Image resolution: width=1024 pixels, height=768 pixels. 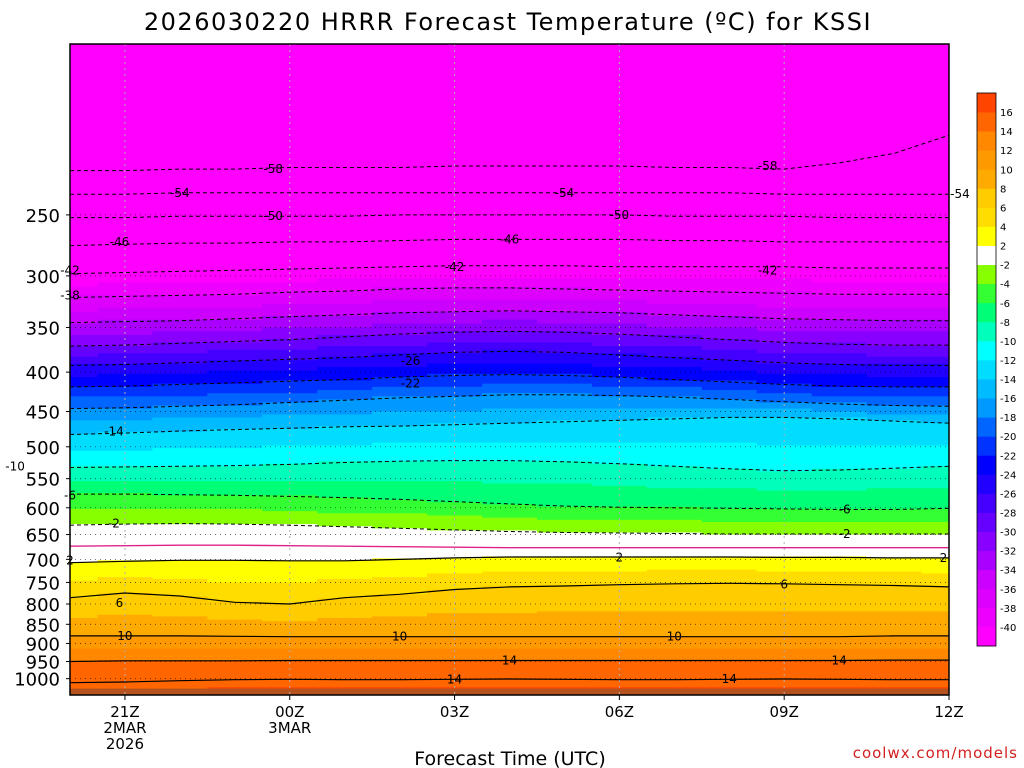 What do you see at coordinates (986, 236) in the screenshot?
I see `colorbar-swatch` at bounding box center [986, 236].